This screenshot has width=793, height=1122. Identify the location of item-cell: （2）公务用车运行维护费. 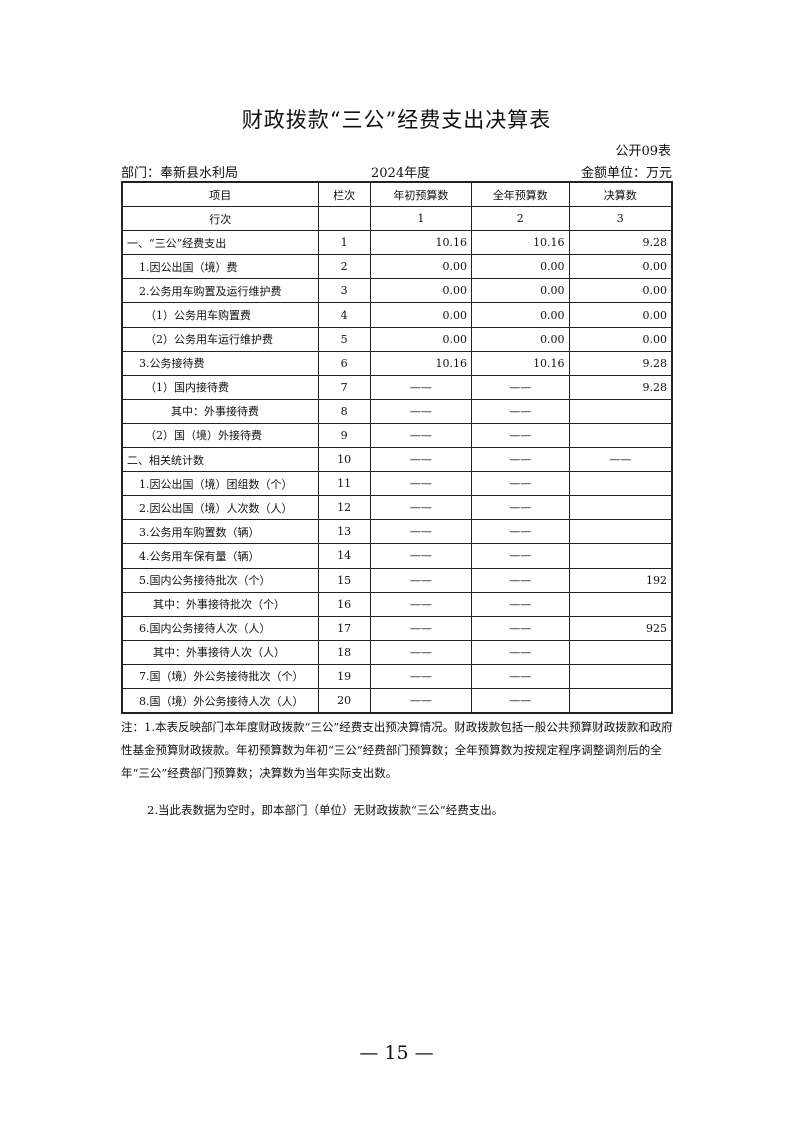
(220, 339).